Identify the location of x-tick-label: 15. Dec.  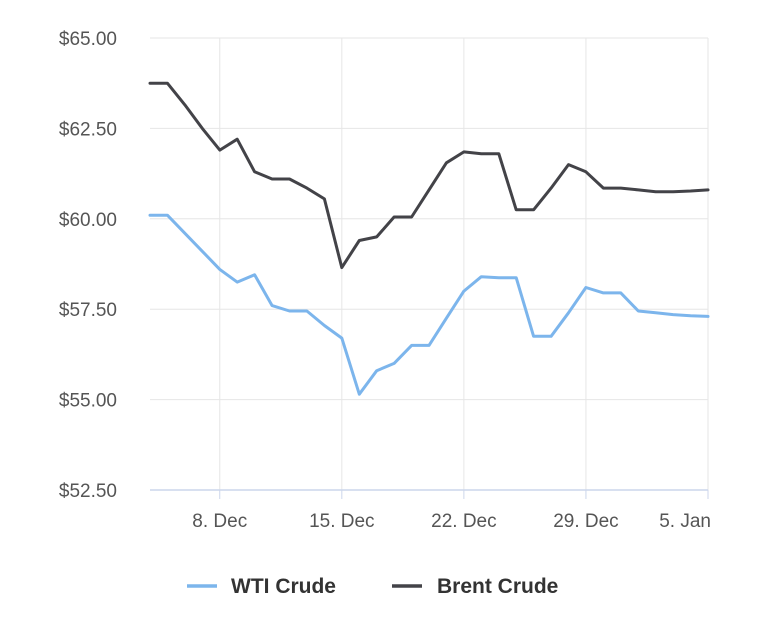
(341, 521).